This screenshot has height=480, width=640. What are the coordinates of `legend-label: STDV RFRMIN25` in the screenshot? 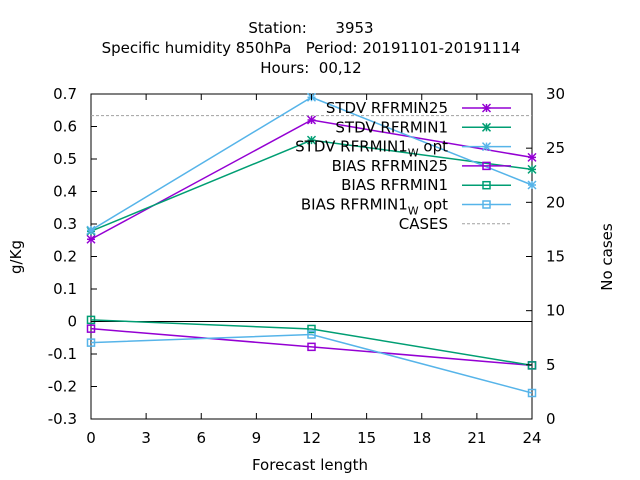 It's located at (387, 108).